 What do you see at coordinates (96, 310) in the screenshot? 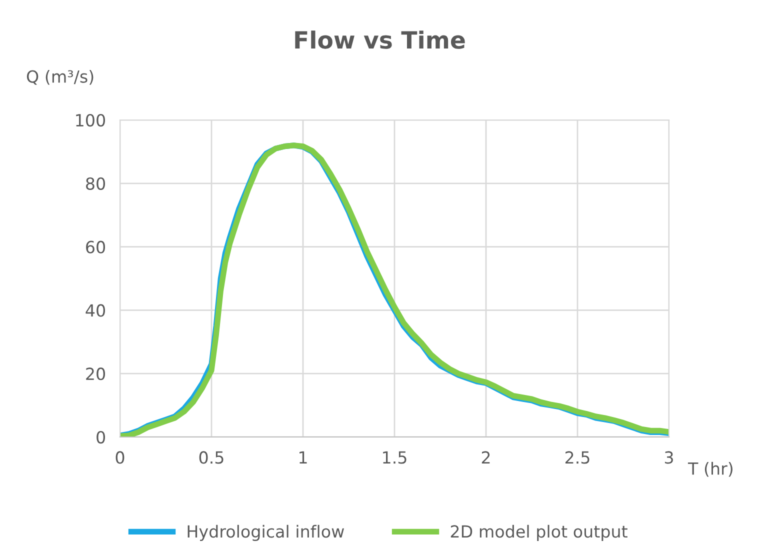
I see `y-tick-label: 40` at bounding box center [96, 310].